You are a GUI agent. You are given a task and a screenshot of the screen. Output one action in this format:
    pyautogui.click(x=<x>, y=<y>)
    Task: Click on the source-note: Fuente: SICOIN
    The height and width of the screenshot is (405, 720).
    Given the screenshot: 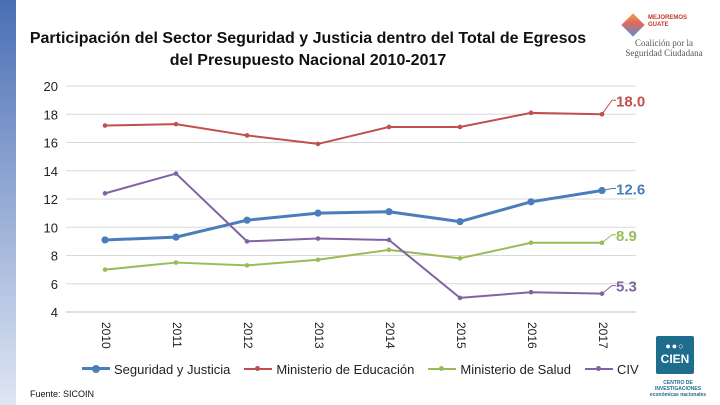 What is the action you would take?
    pyautogui.click(x=62, y=394)
    